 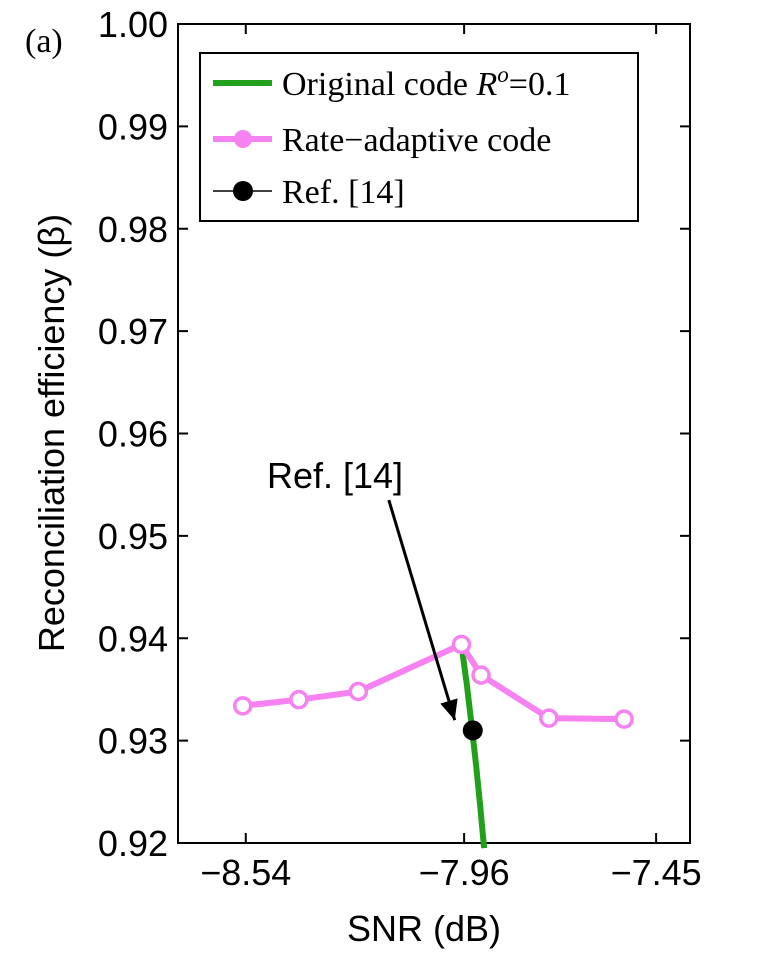 I want to click on y-tick-label: 0.93, so click(x=133, y=741).